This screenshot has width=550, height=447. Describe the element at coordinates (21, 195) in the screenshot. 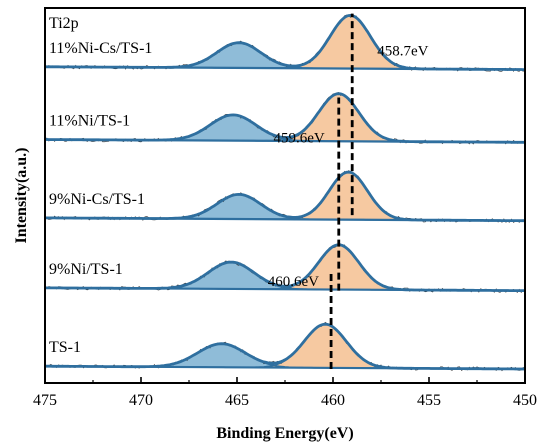

I see `y-axis-label: Intensity(a.u.)` at that location.